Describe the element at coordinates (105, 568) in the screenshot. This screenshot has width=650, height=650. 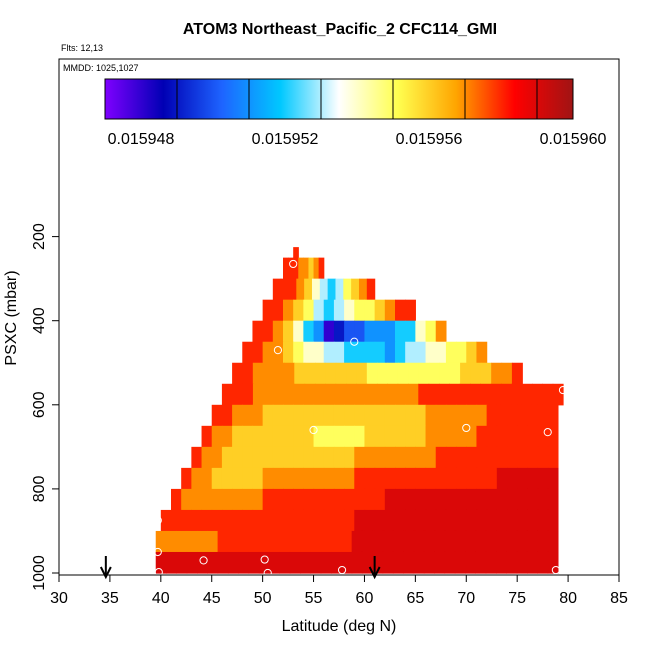
I see `arrow-marker` at that location.